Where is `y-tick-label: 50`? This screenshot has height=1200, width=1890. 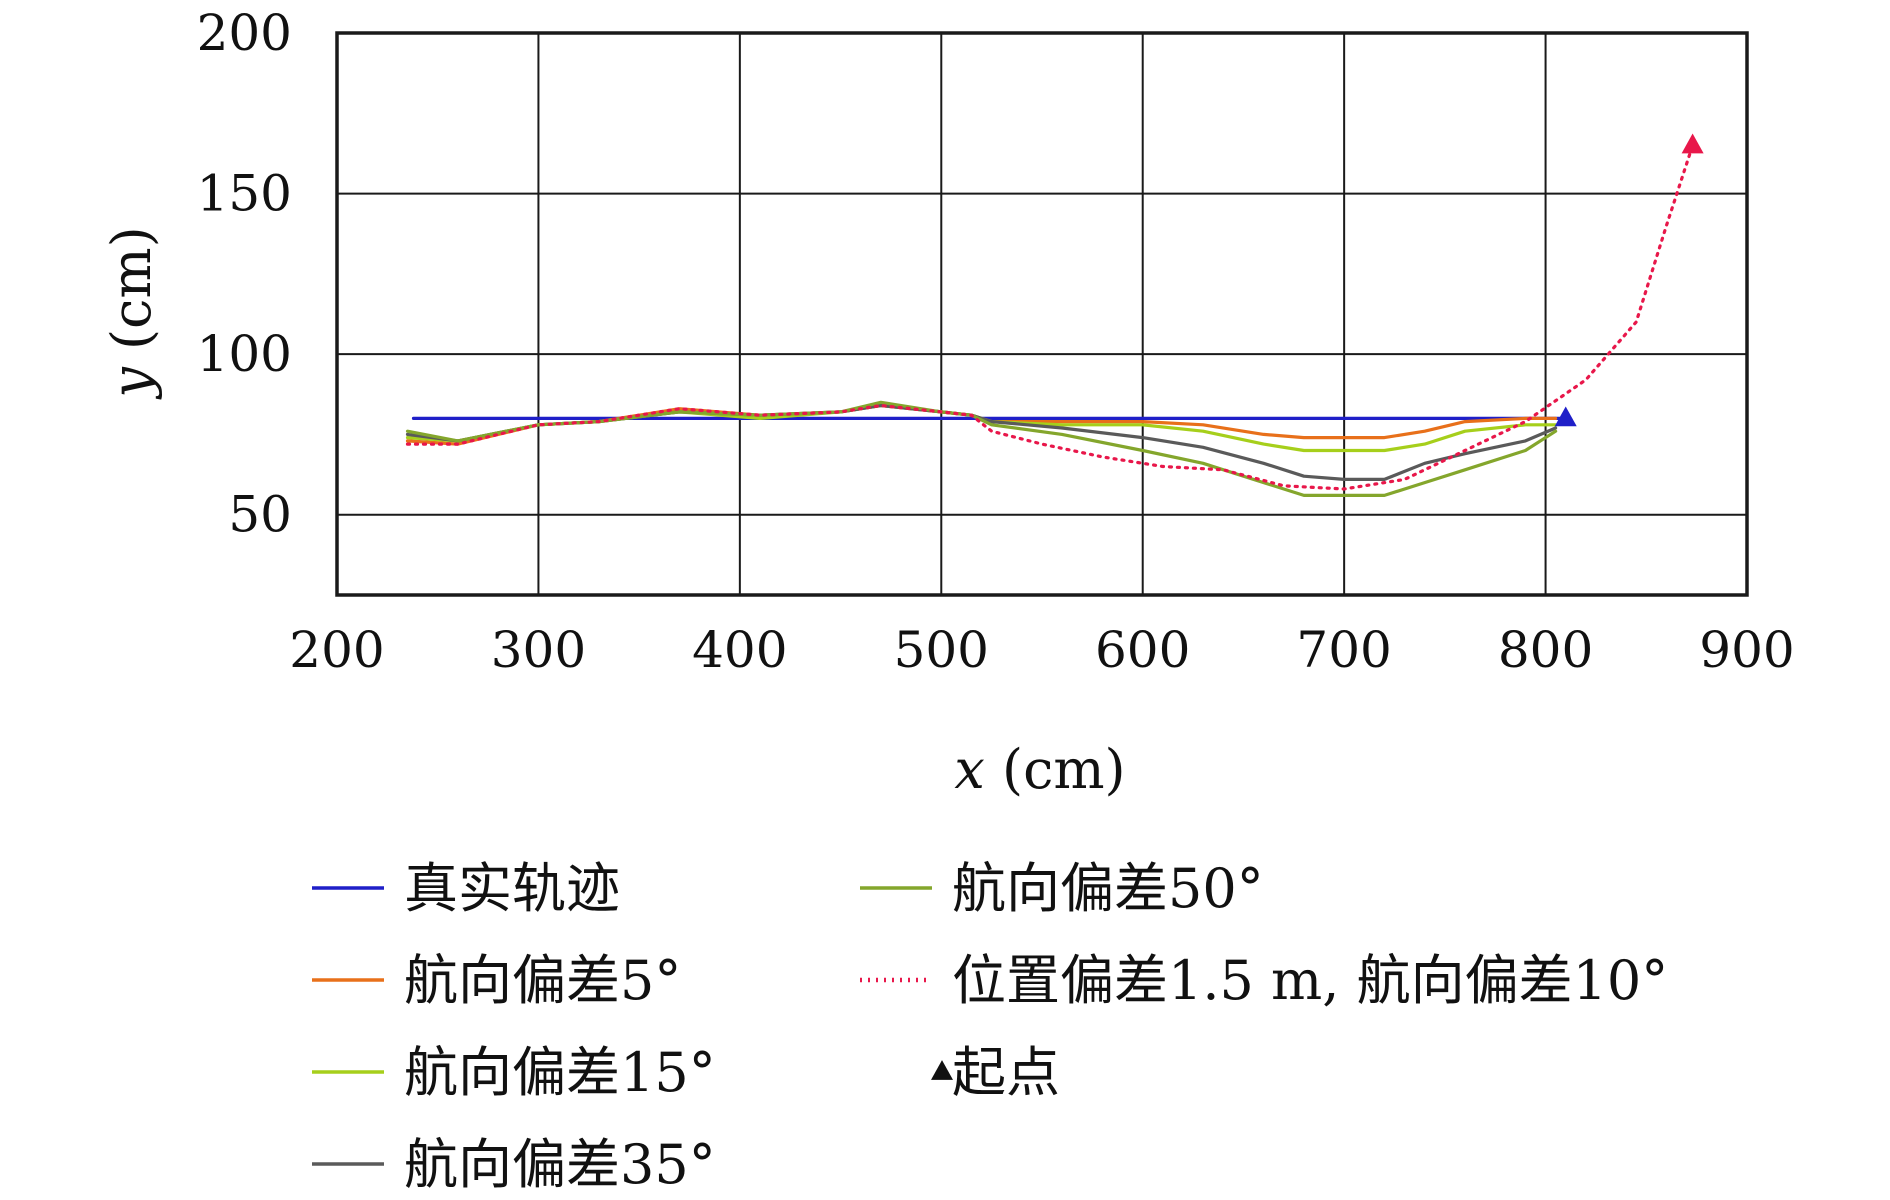 y-tick-label: 50 is located at coordinates (260, 515).